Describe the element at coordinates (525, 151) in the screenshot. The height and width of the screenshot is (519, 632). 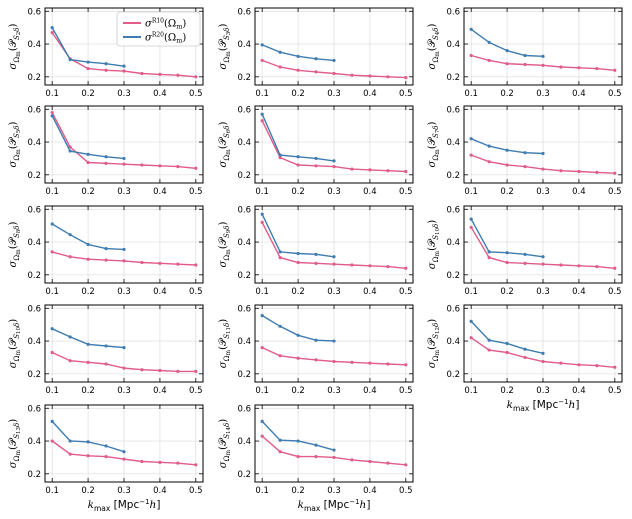
I see `subplot-6: 0.1 0.2 0.3 0.4 0.5 0.2 0.4 0.6 σΩm(𝒫S7δ)` at that location.